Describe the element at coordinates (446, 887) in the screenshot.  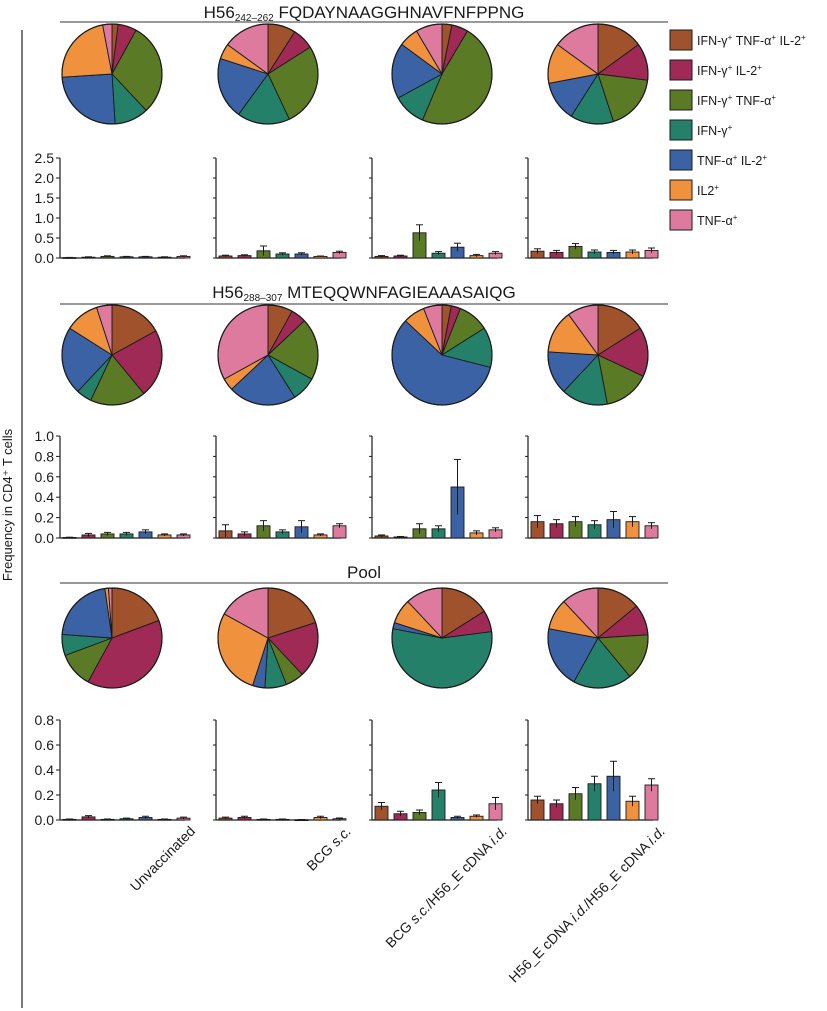
I see `group-label: BCG s.c./H56_E cDNA i.d.` at that location.